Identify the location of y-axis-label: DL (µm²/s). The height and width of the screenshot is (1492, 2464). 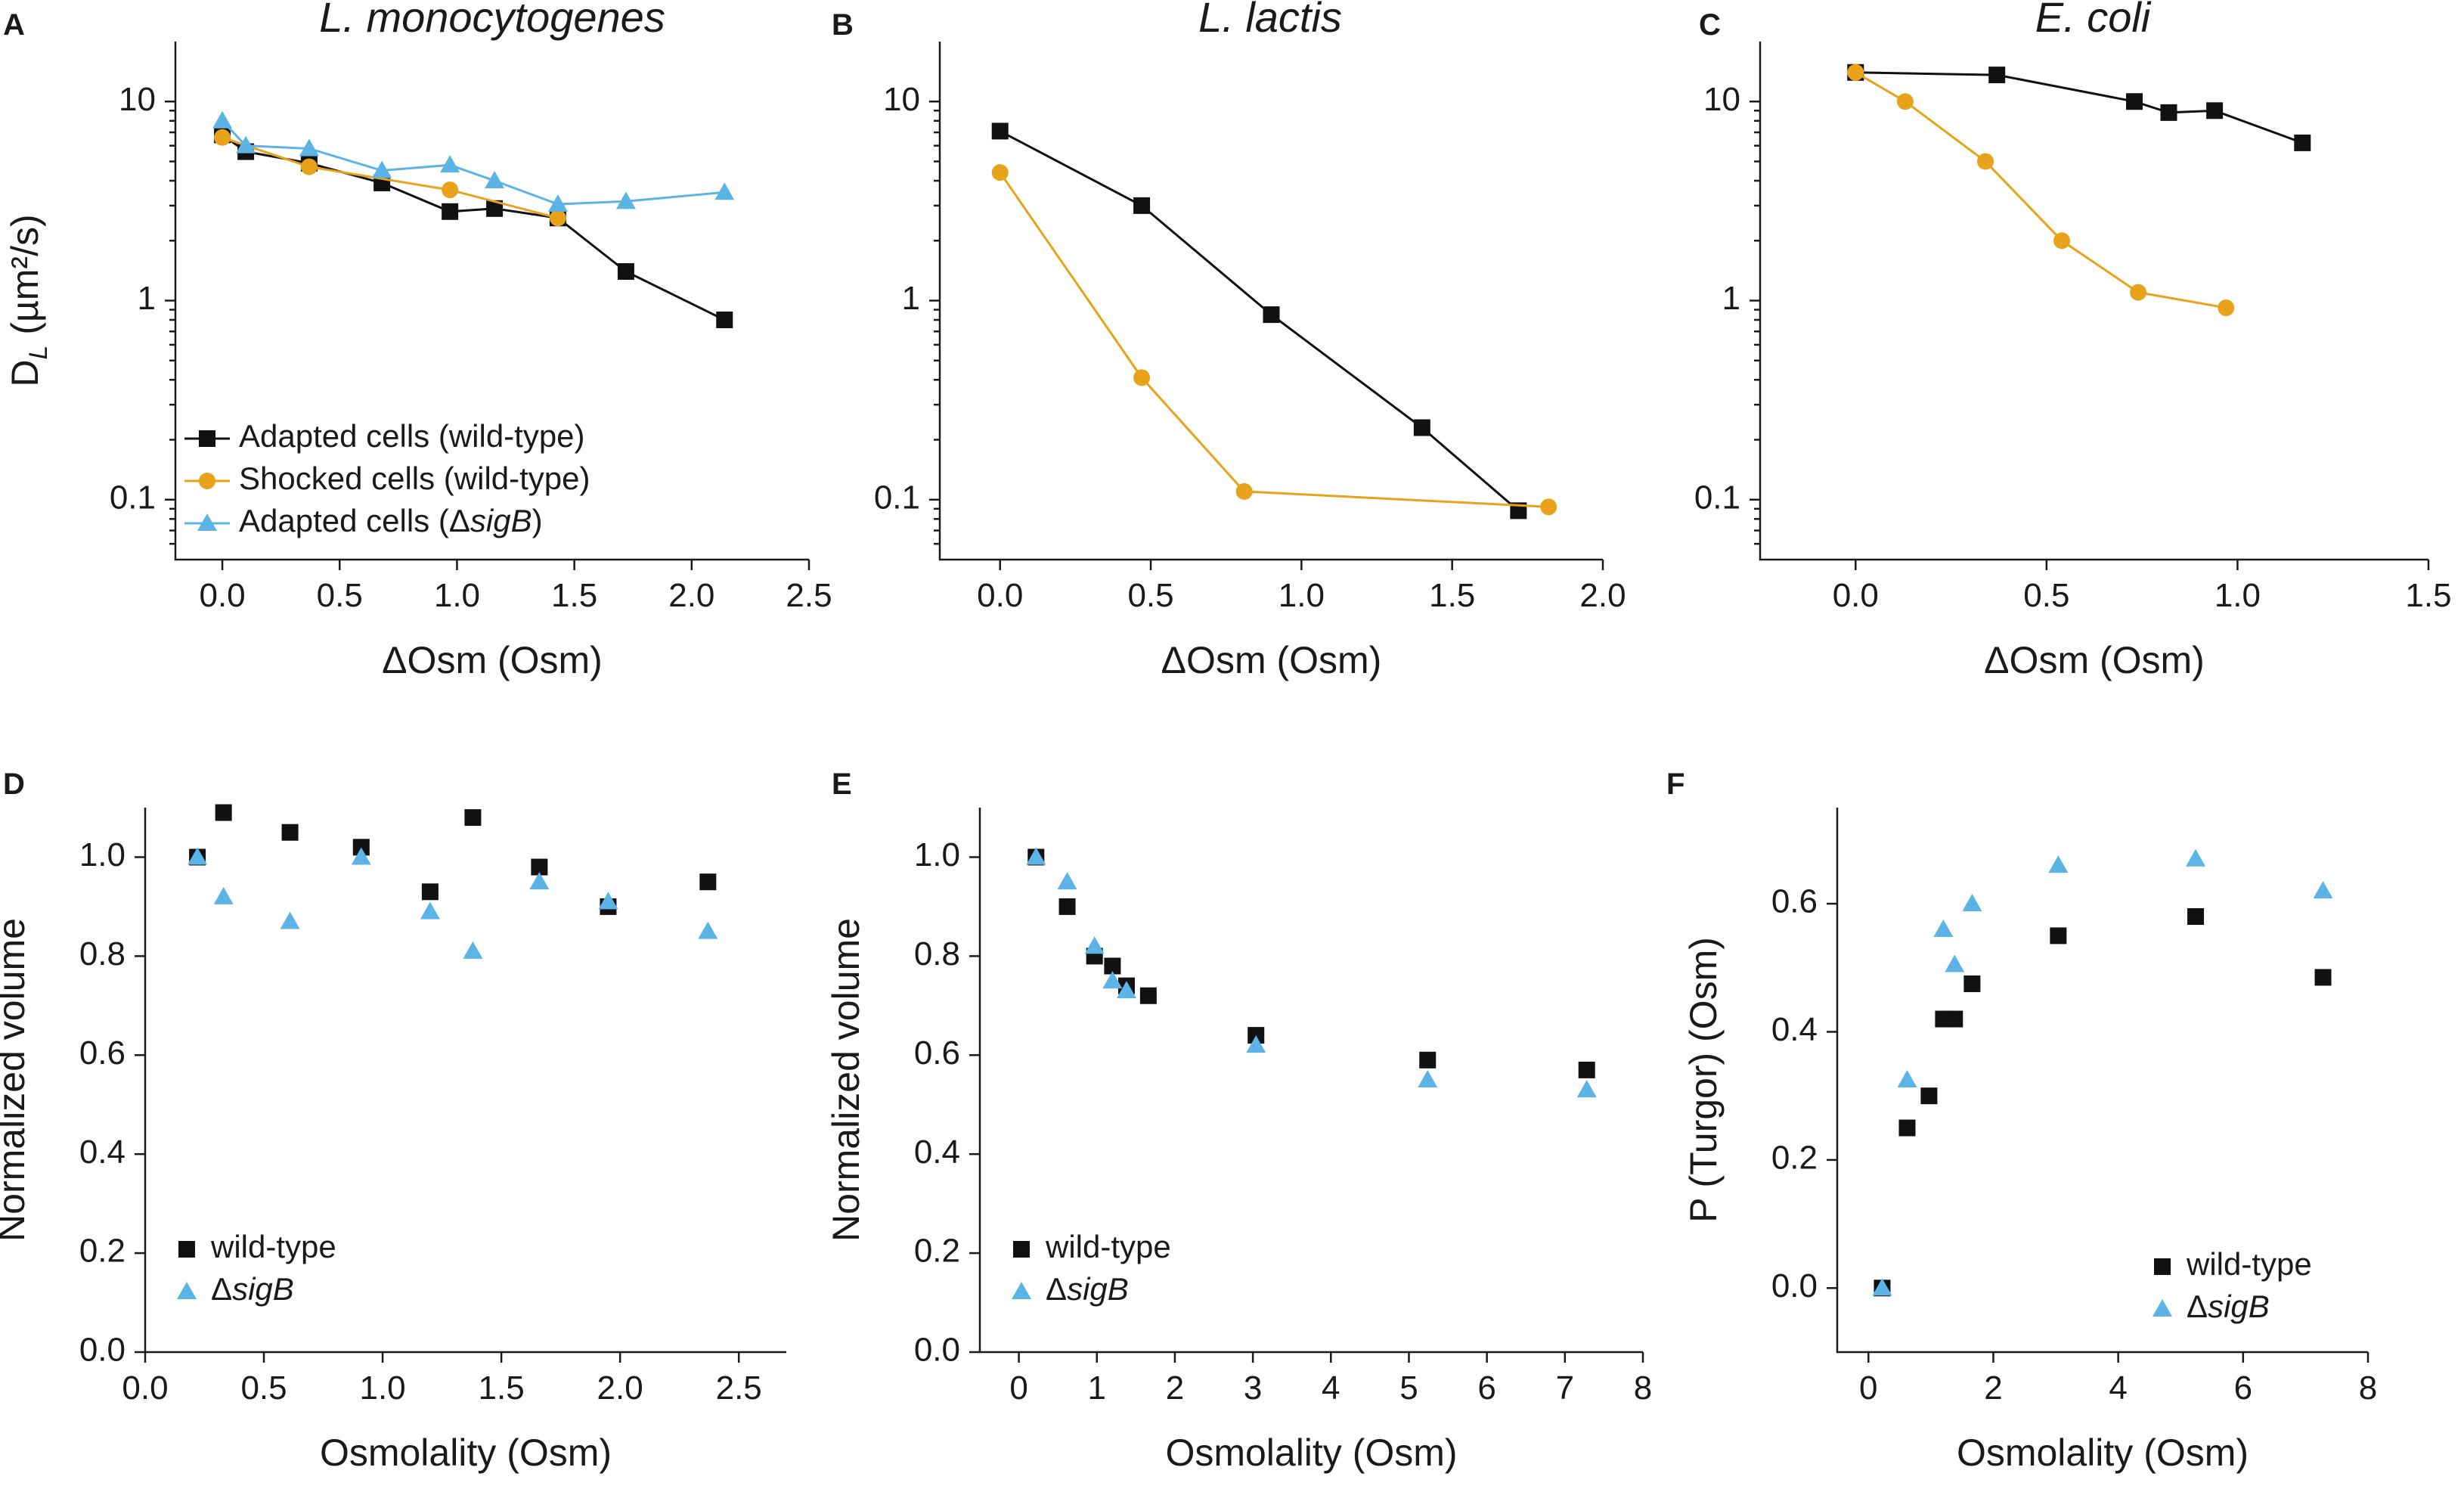
(28, 300).